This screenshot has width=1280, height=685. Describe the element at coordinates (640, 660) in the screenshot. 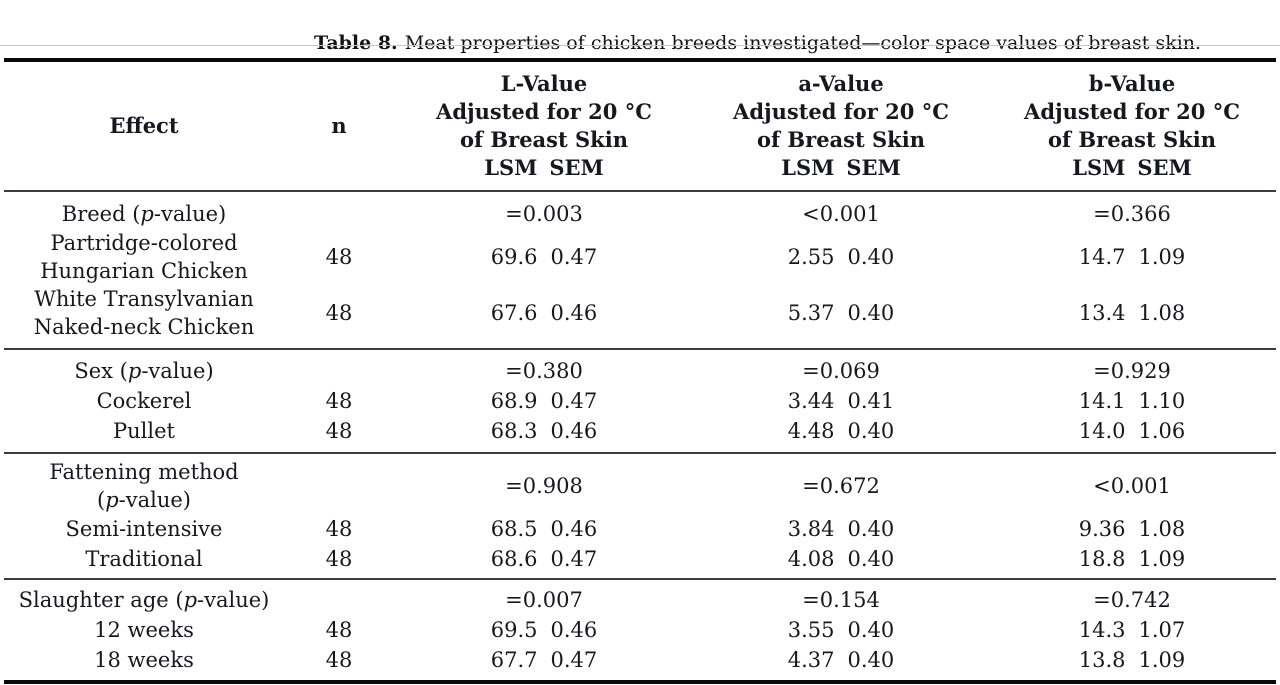

I see `table-row: 18 weeks 48 67.7 0.47 4.37 0.40 13.8 1.09` at that location.